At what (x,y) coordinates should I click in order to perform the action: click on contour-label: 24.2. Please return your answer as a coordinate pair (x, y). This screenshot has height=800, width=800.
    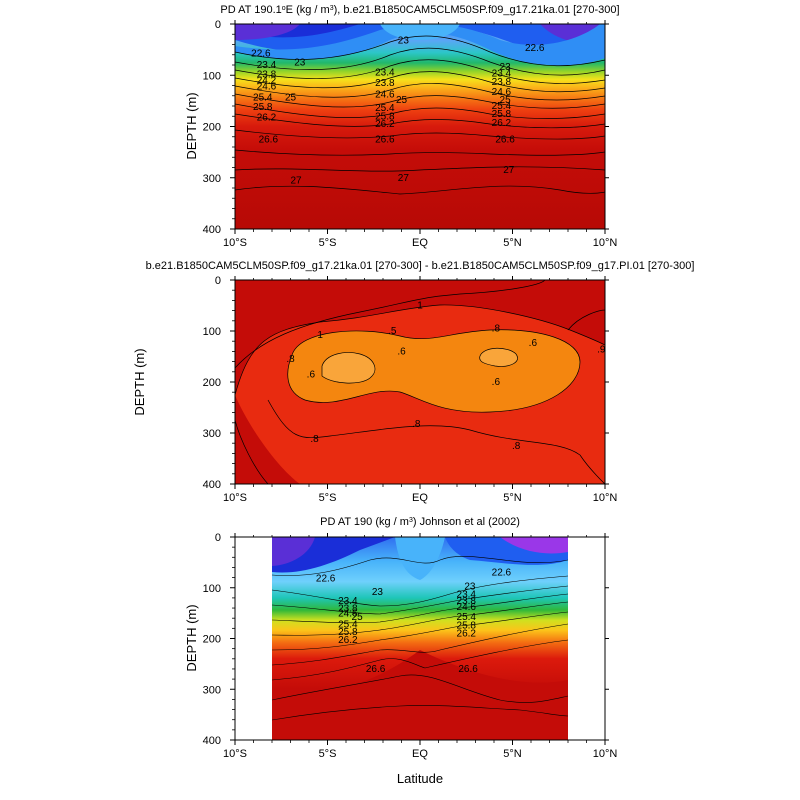
    Looking at the image, I should click on (267, 80).